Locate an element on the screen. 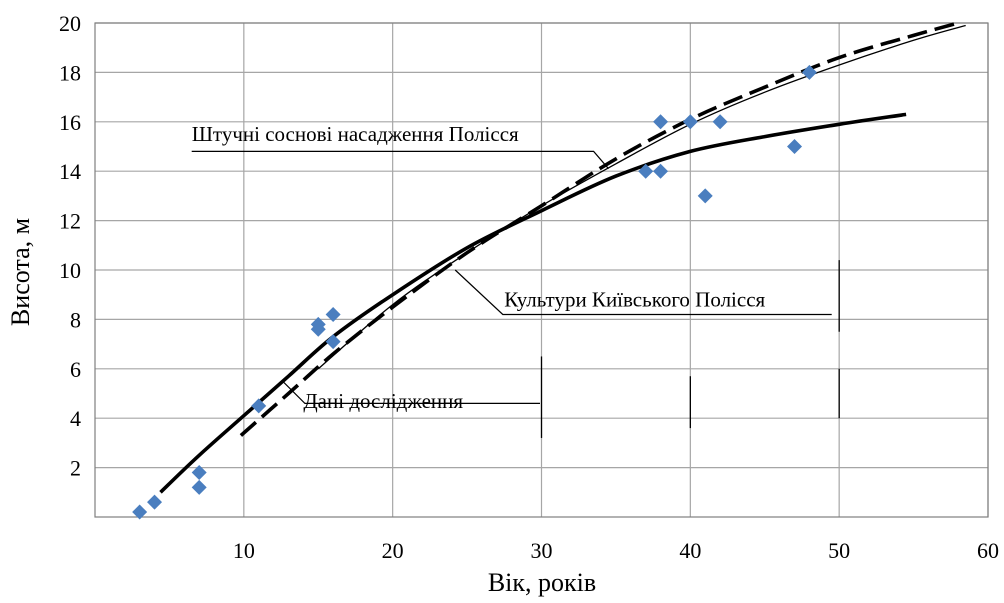 The height and width of the screenshot is (603, 1004). y-tick-label: 10 is located at coordinates (70, 270).